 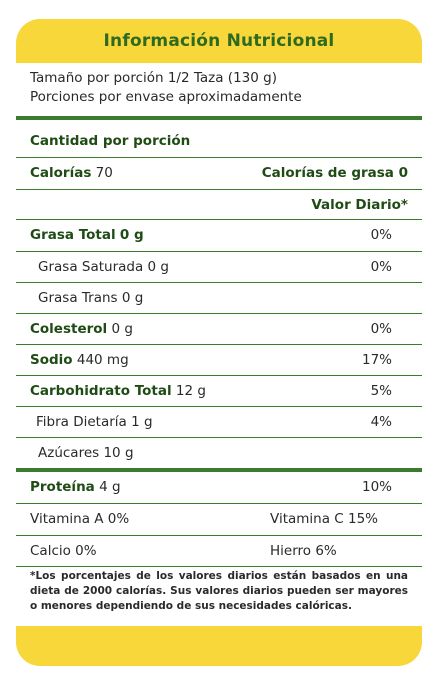 What do you see at coordinates (219, 173) in the screenshot?
I see `calories-row: Calorías 70 Calorías de grasa 0` at bounding box center [219, 173].